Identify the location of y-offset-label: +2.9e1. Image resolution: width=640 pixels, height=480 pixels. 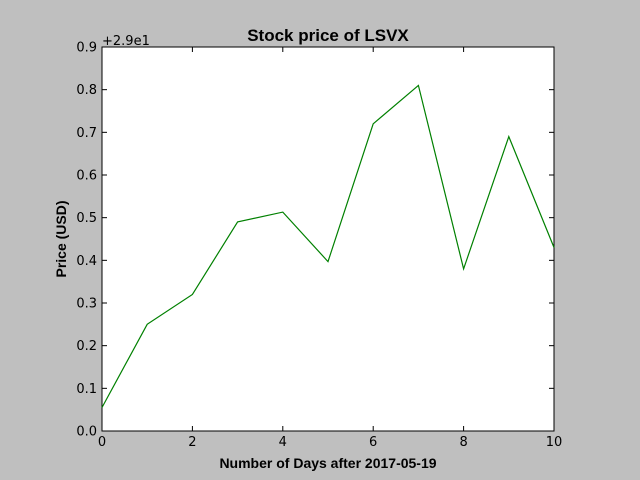
(126, 41).